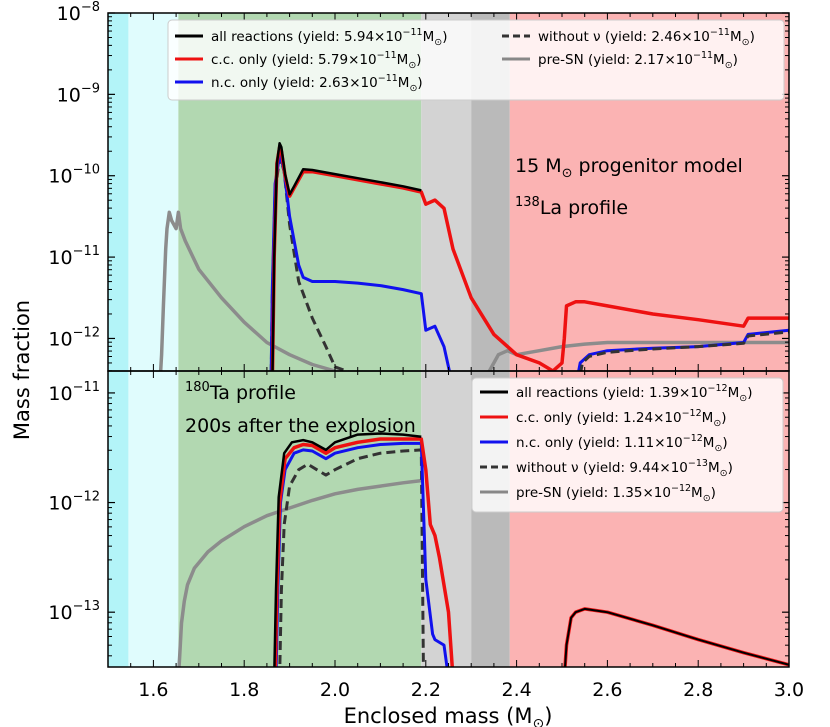 This screenshot has width=830, height=727. What do you see at coordinates (629, 168) in the screenshot?
I see `annotation-progenitor: 15 M⊙ progenitor model` at bounding box center [629, 168].